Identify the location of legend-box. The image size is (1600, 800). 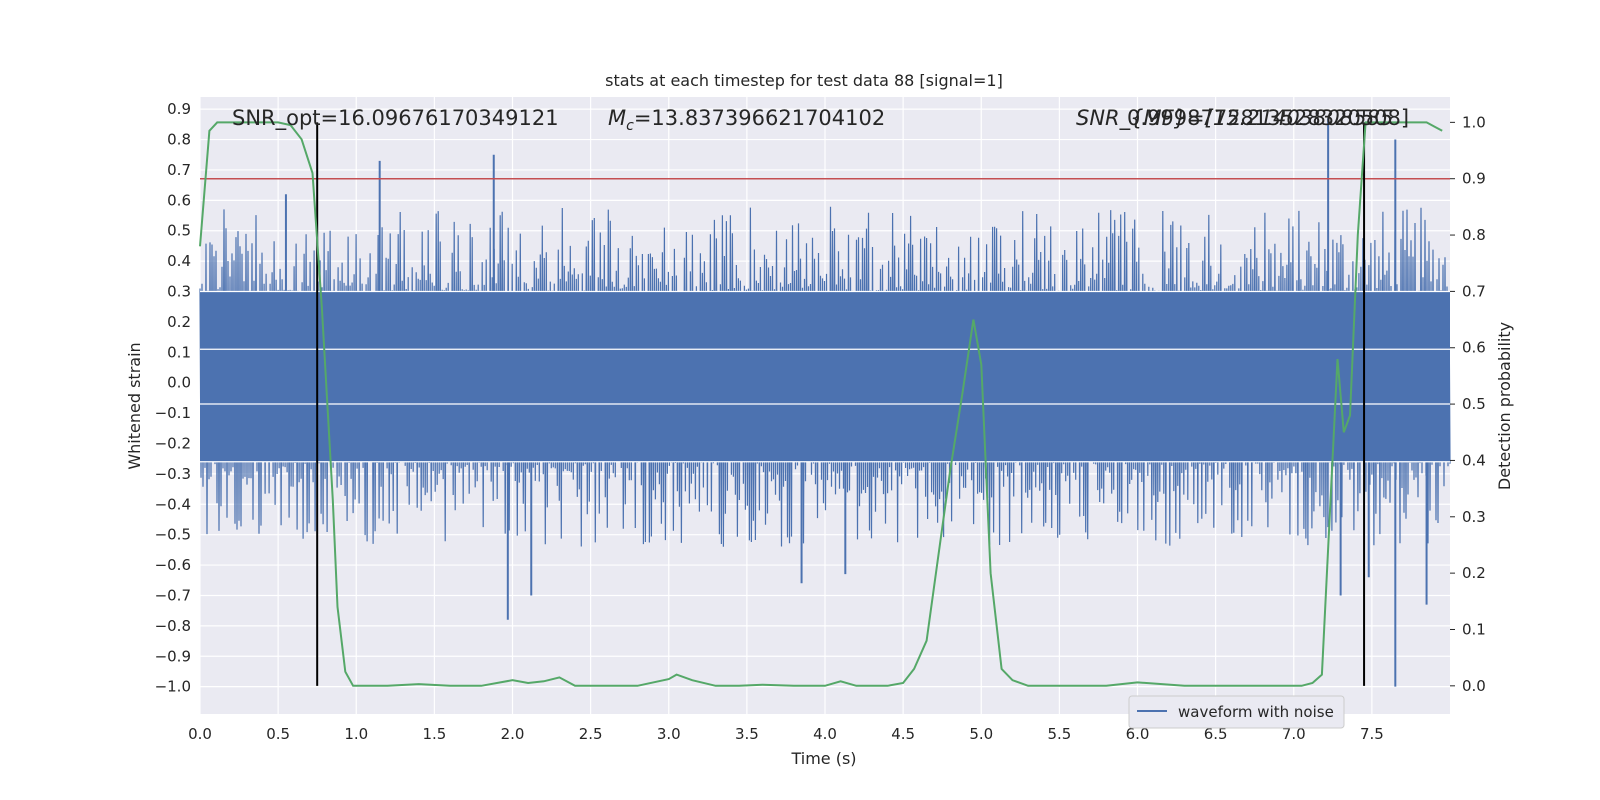
(1236, 712).